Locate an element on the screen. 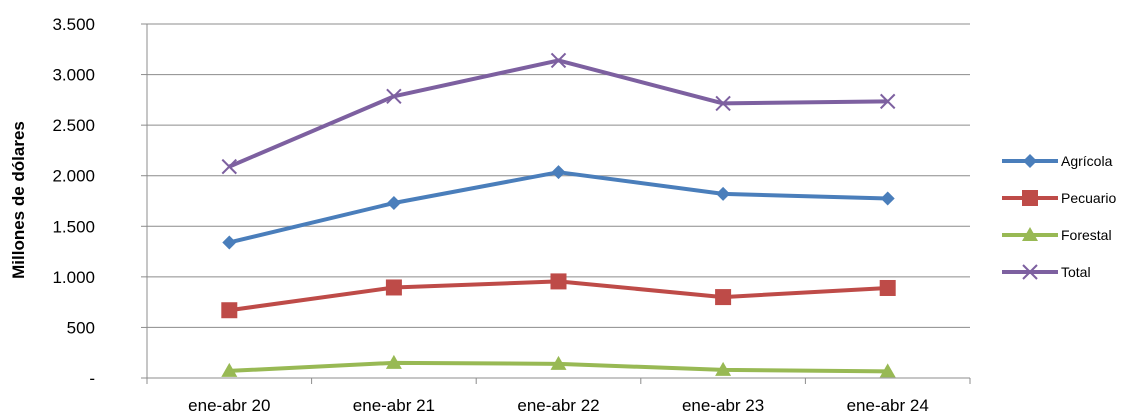 This screenshot has height=417, width=1131. y-tick-label: 1.500 is located at coordinates (73, 226).